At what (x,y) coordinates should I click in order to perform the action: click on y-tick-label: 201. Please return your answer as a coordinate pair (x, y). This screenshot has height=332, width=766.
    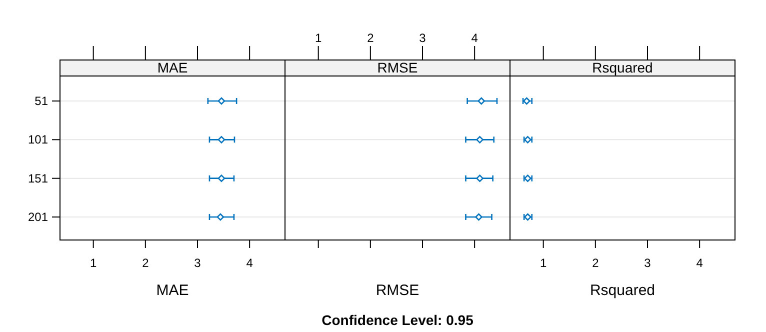
    Looking at the image, I should click on (38, 217).